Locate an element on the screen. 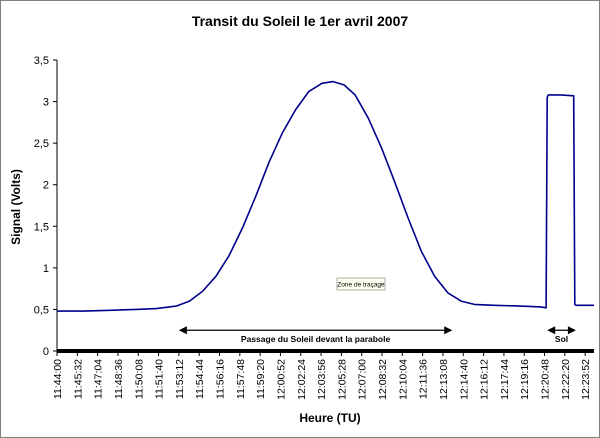  x-tick-label: 11:59:20 is located at coordinates (261, 379).